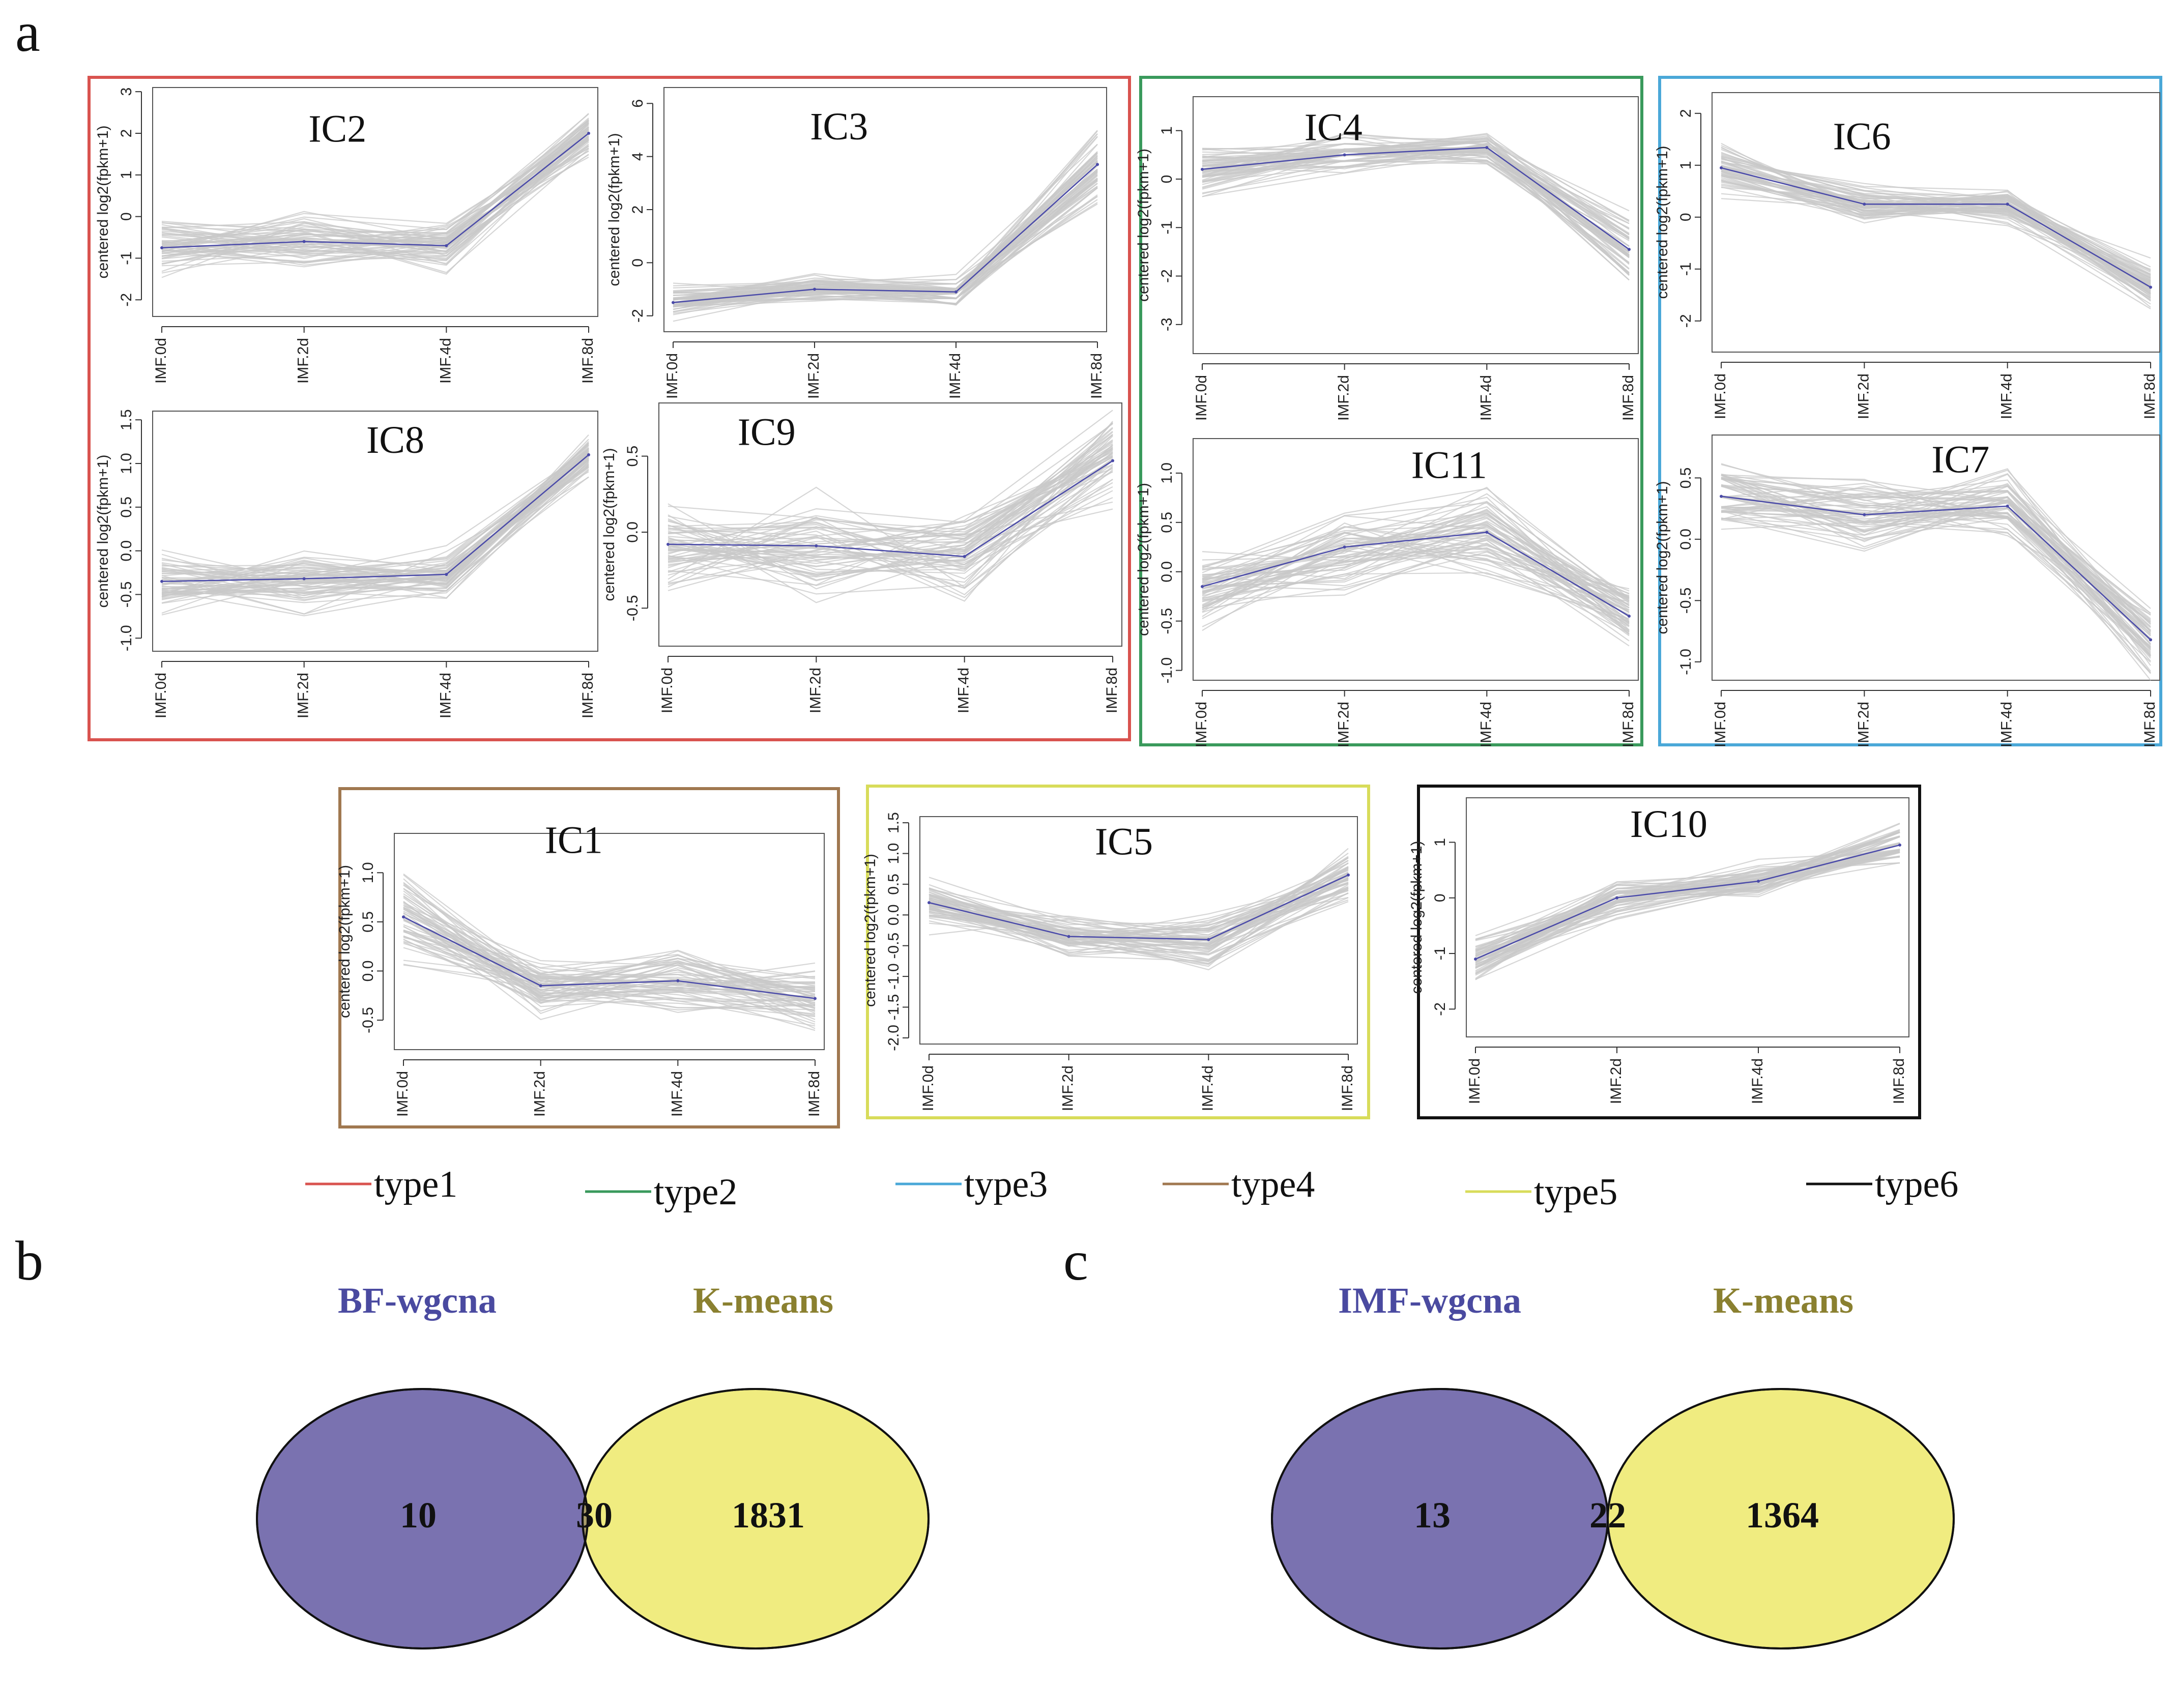  Describe the element at coordinates (417, 1300) in the screenshot. I see `venn-b-left-title: BF-wgcna` at that location.